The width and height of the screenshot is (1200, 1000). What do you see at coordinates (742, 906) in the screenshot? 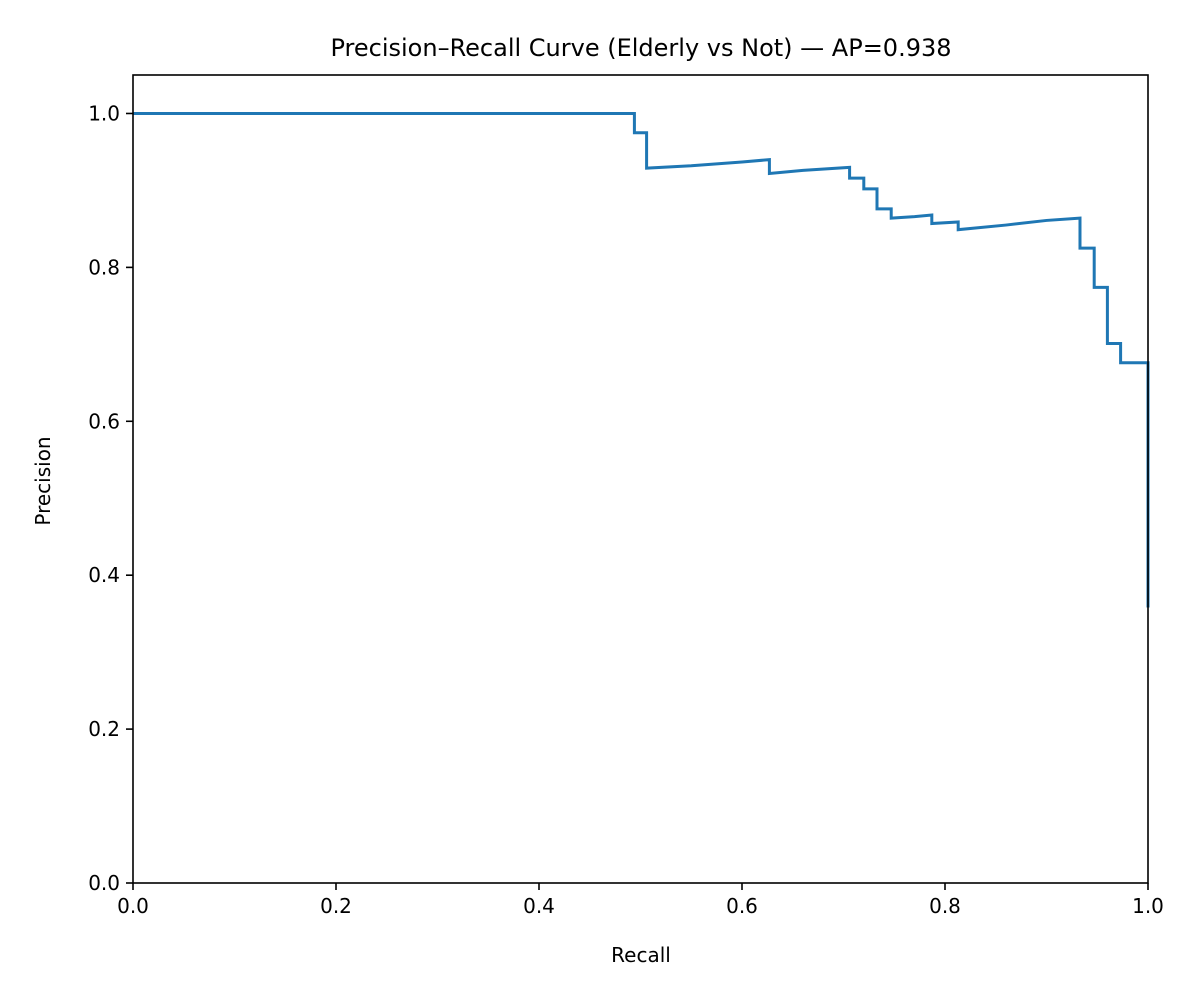
I see `x-tick-label: 0.6` at bounding box center [742, 906].